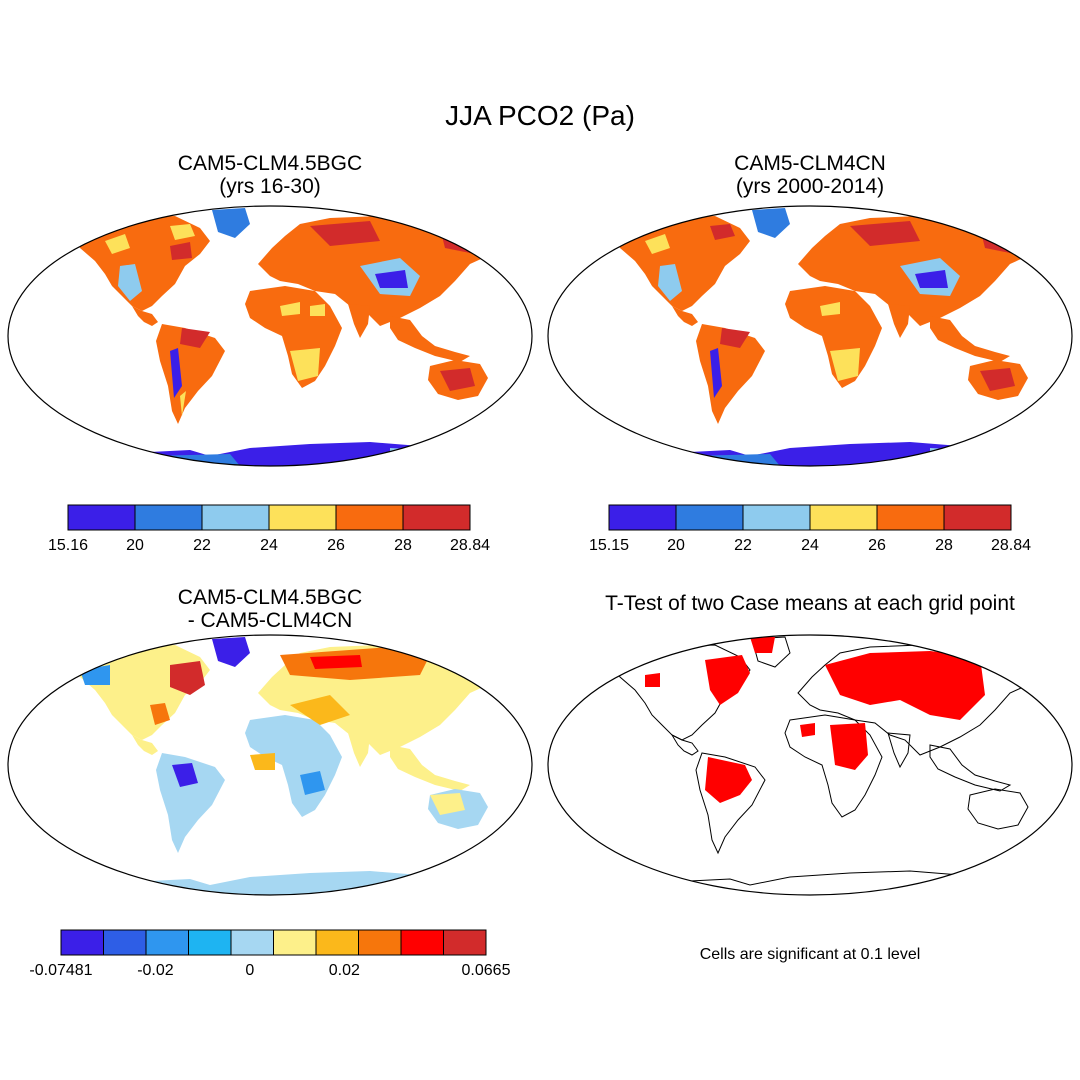 Image resolution: width=1080 pixels, height=1080 pixels. I want to click on colorbar-panel-1-tick-label: 28.84, so click(470, 545).